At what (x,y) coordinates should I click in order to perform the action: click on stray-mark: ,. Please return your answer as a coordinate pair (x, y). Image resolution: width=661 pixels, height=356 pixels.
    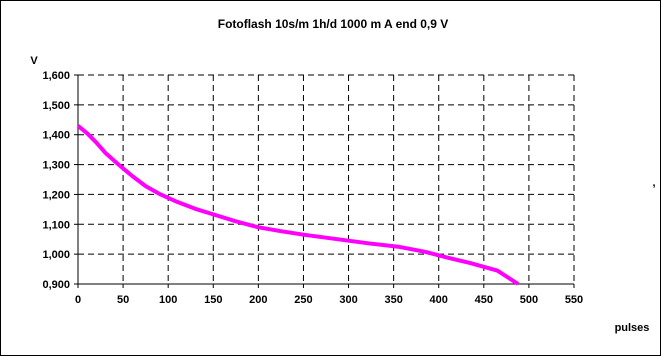
    Looking at the image, I should click on (653, 183).